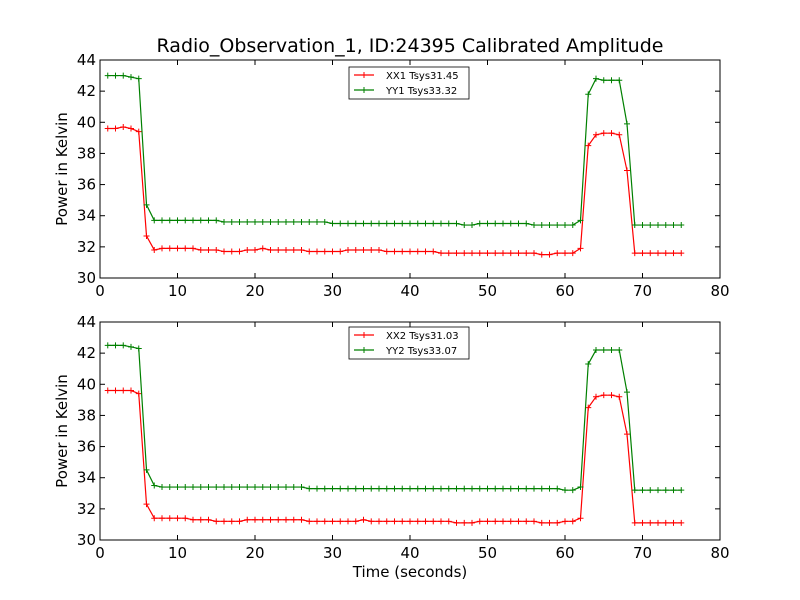 The image size is (800, 600). What do you see at coordinates (421, 351) in the screenshot?
I see `legend-label-2: YY2 Tsys33.07` at bounding box center [421, 351].